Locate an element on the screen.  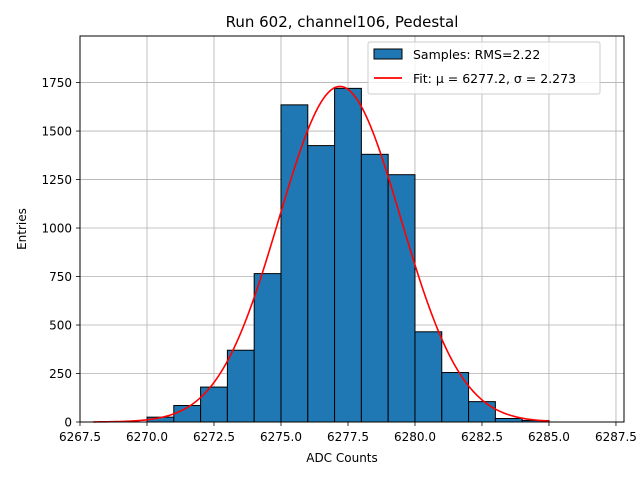
x-axis-label: ADC Counts is located at coordinates (342, 458).